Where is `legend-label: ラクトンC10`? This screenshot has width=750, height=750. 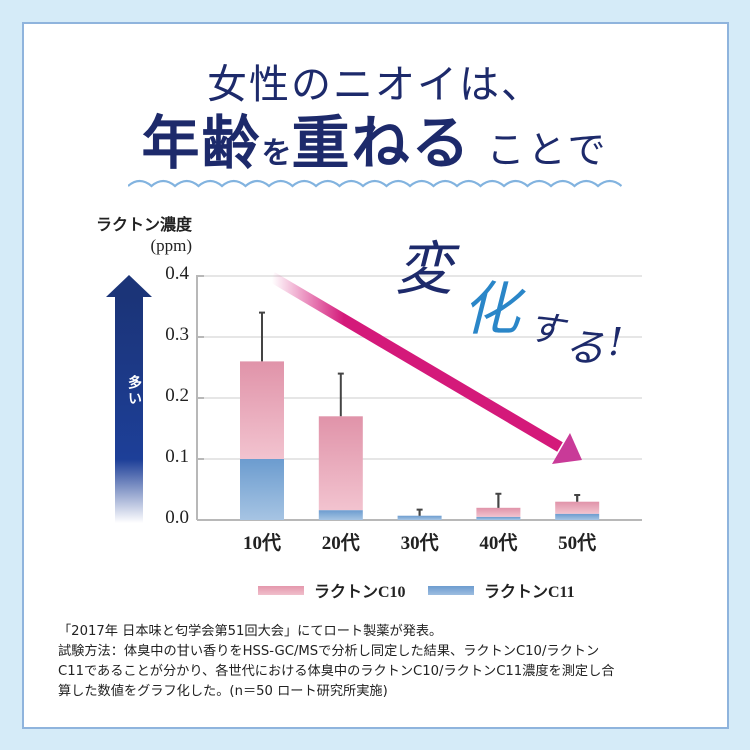
legend-label: ラクトンC10 is located at coordinates (360, 592).